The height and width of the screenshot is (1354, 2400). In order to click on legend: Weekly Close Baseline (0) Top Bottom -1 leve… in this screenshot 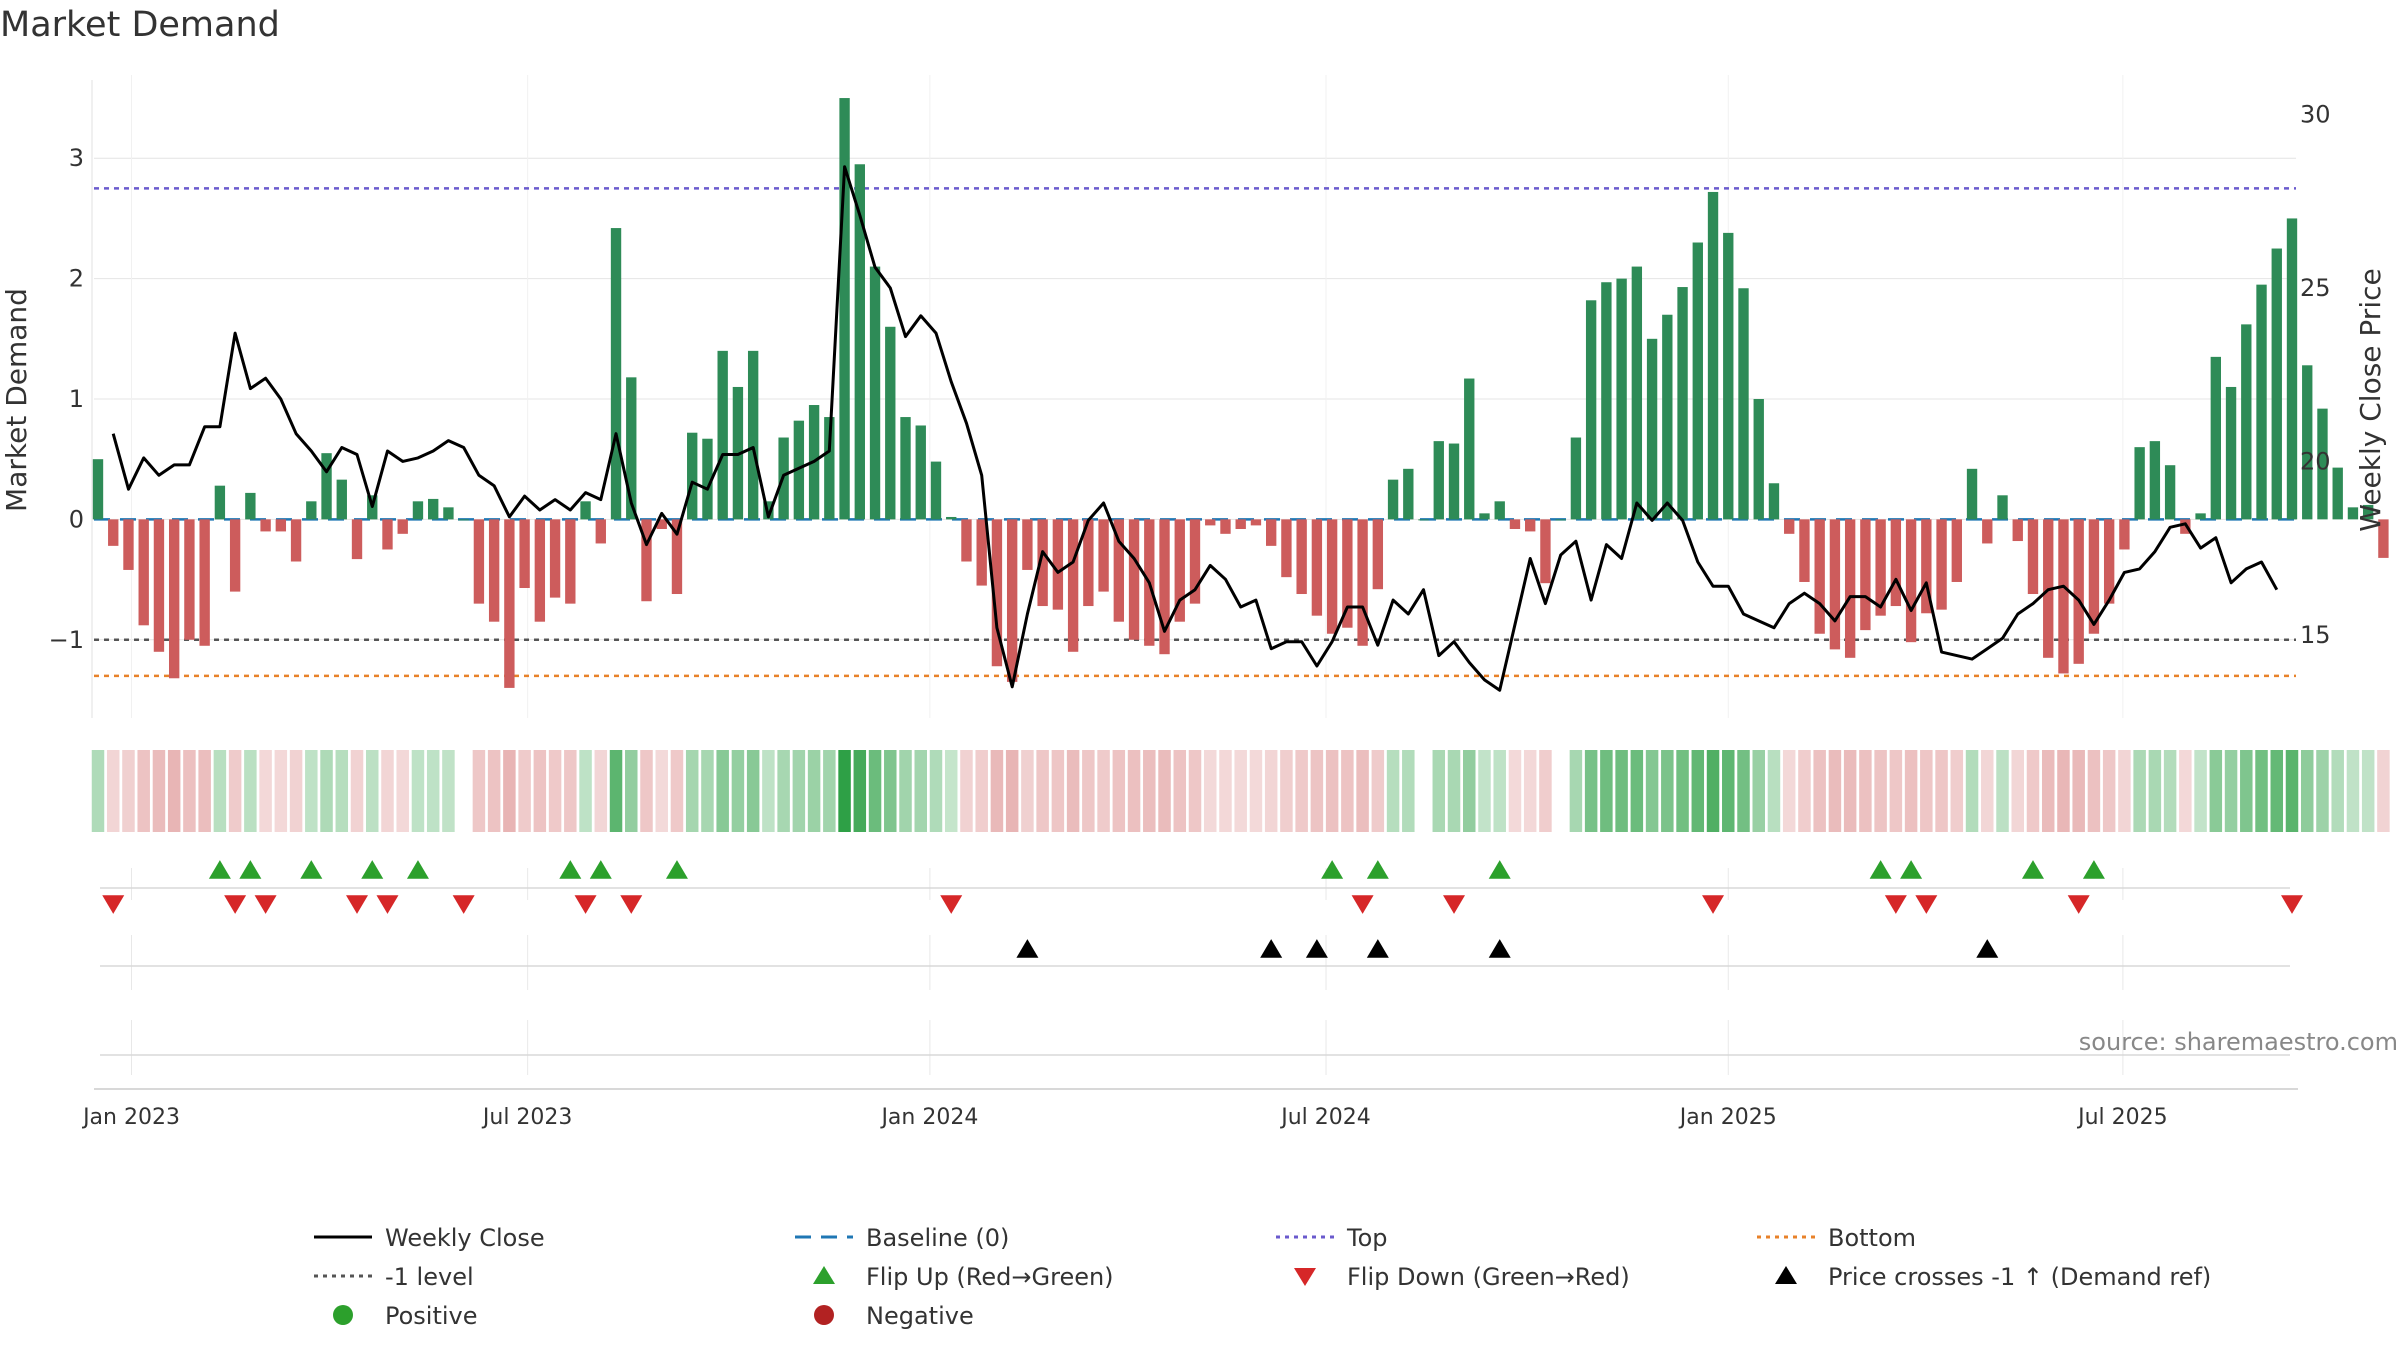, I will do `click(1262, 1277)`.